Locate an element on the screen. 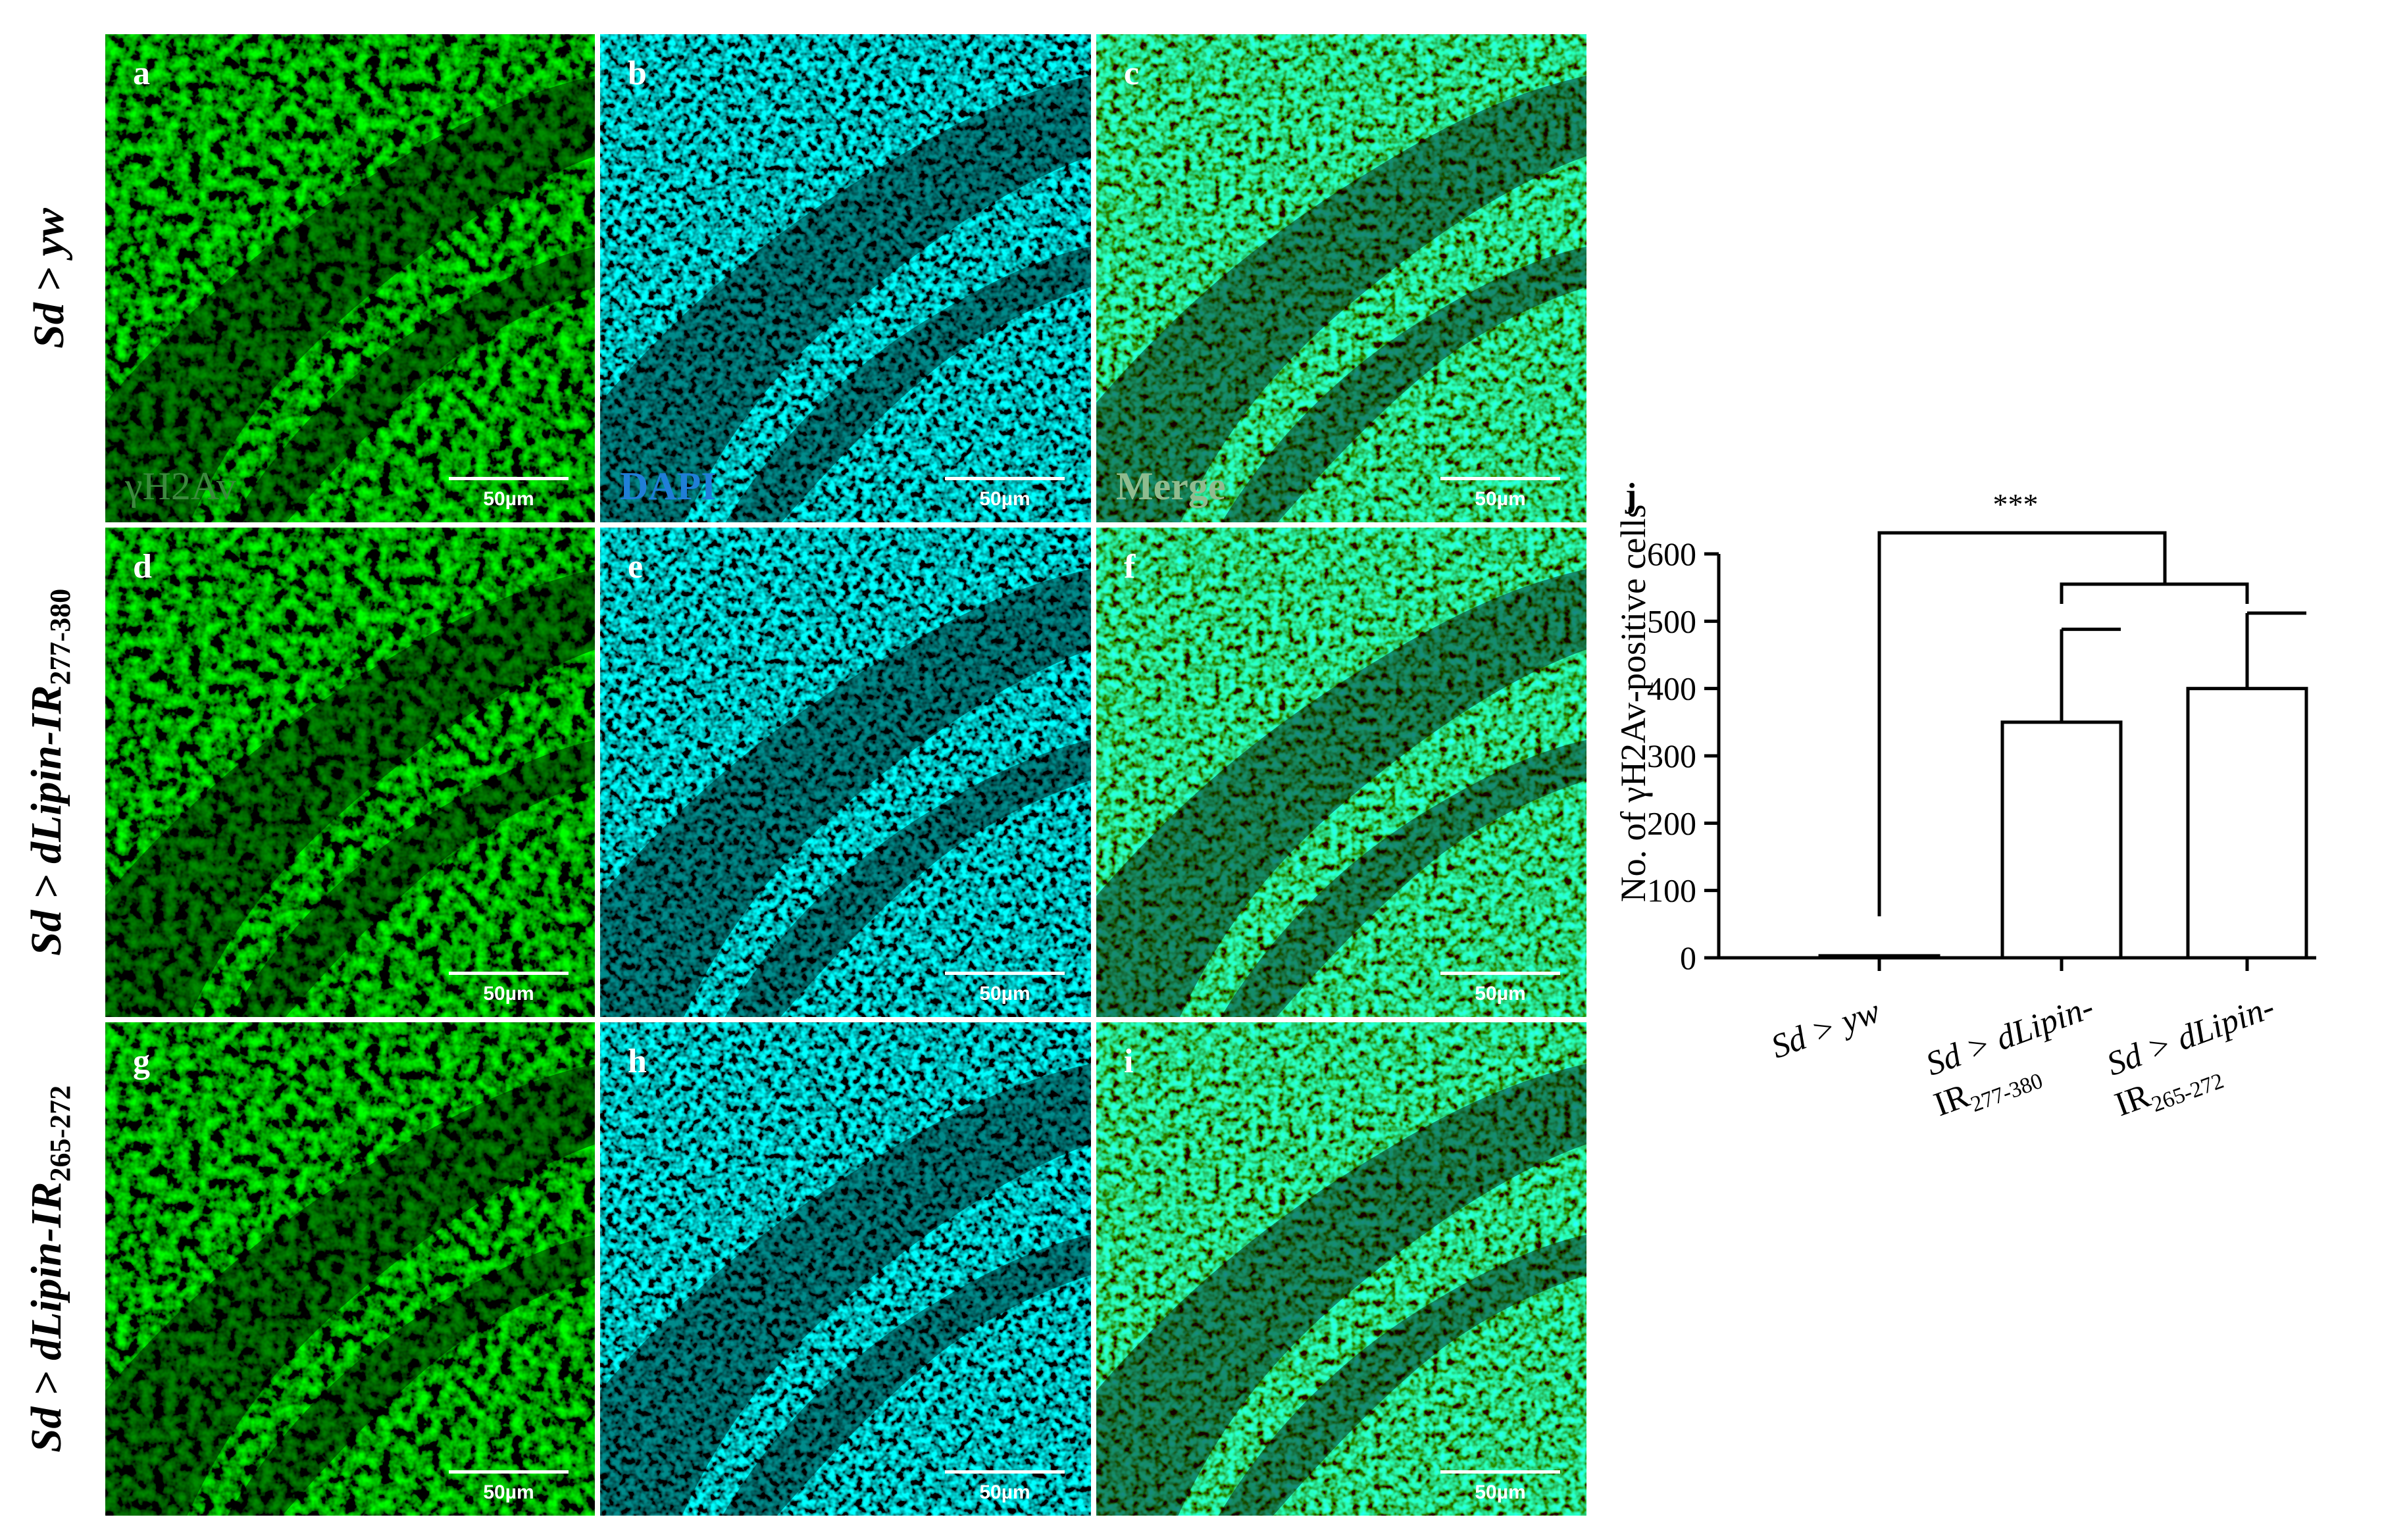 This screenshot has height=1540, width=2384. y-axis-label: No. of γH2Av-positive cells is located at coordinates (1633, 704).